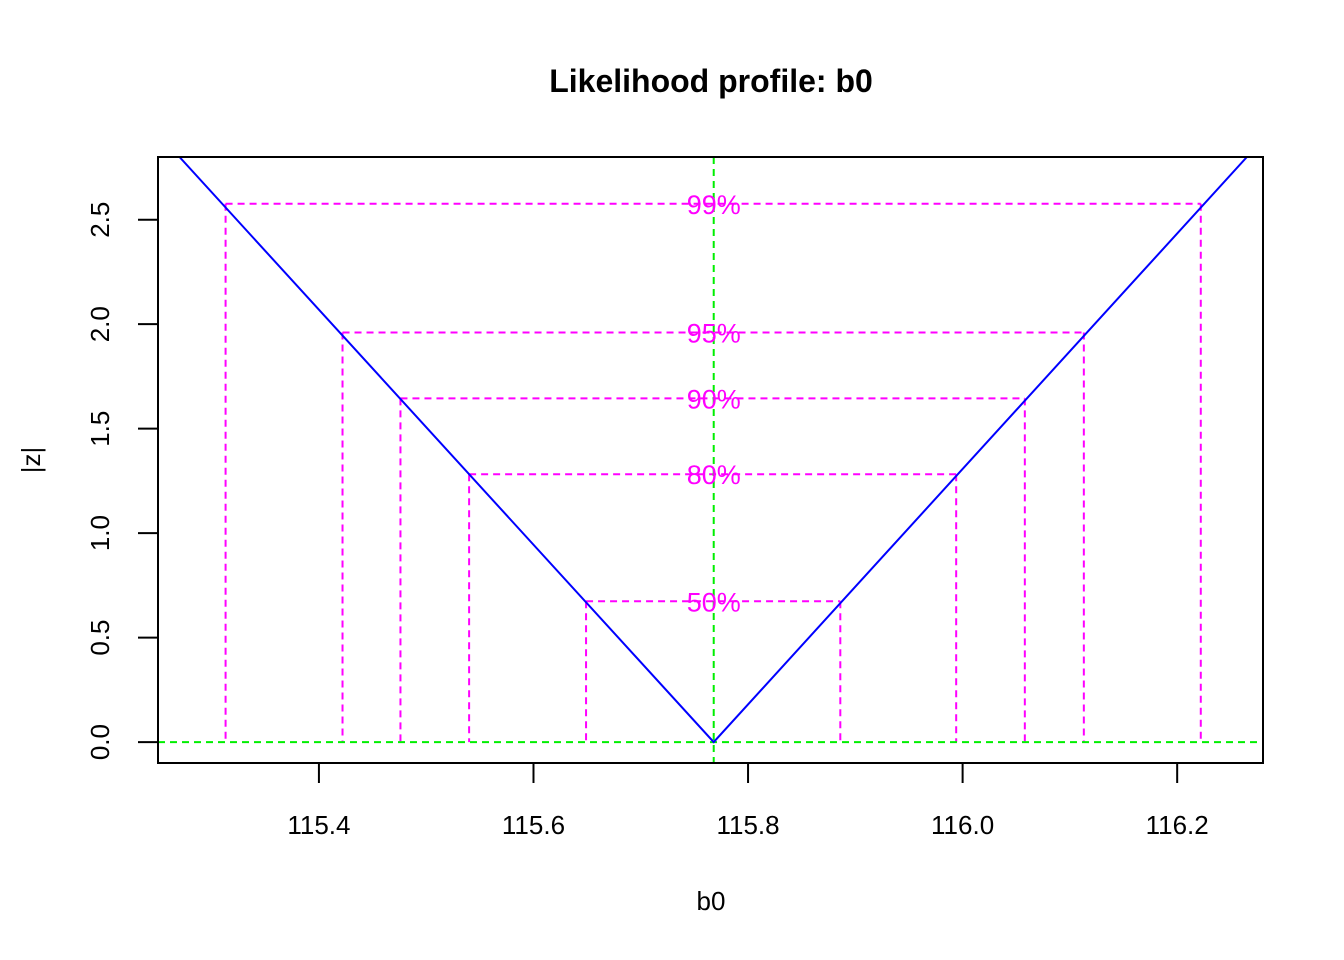 The height and width of the screenshot is (960, 1344). I want to click on x-axis-label: b0, so click(711, 901).